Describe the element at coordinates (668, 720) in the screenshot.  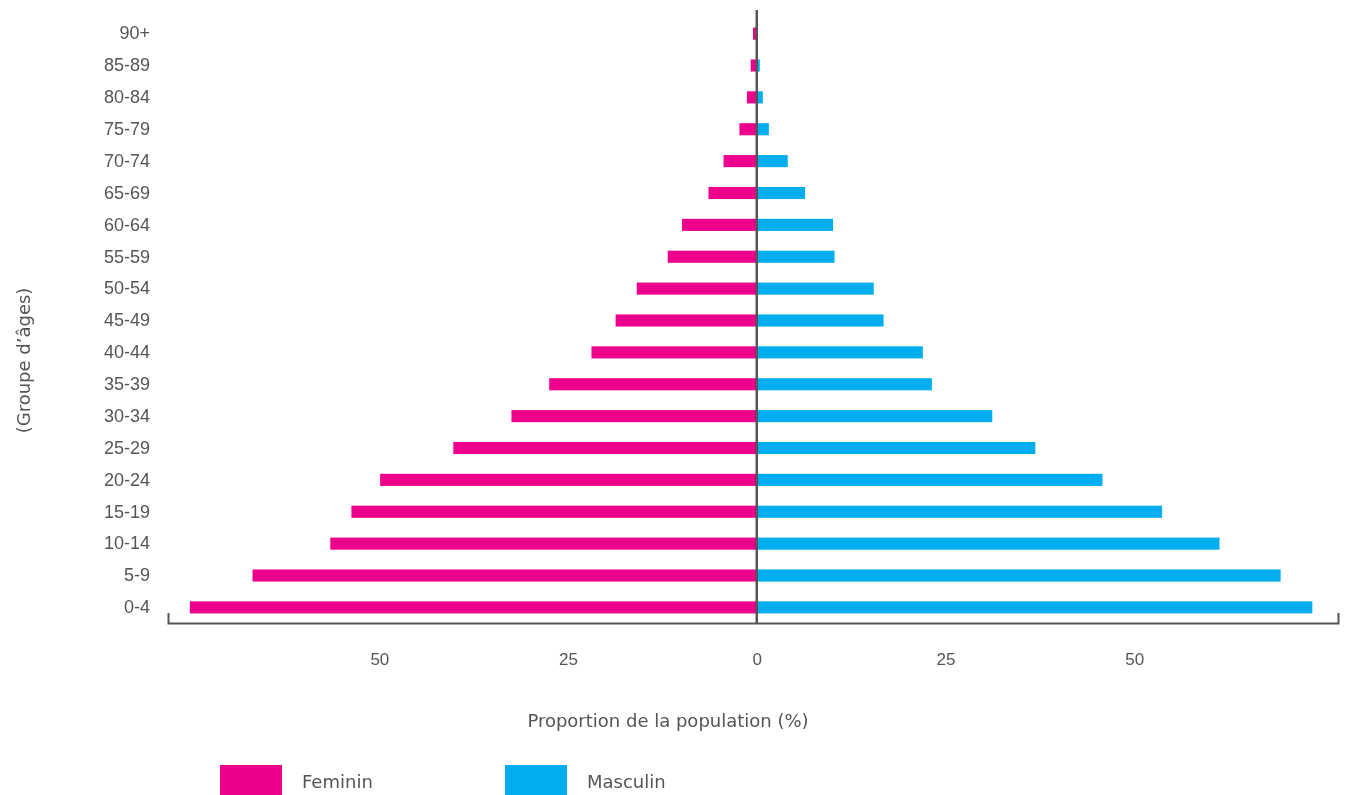
I see `x-axis-title: Proportion de la population (%)` at that location.